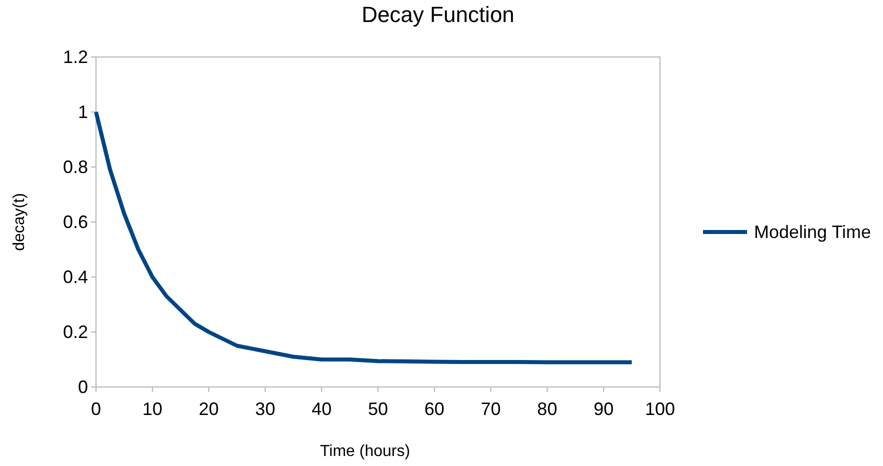 This screenshot has width=883, height=466. What do you see at coordinates (83, 112) in the screenshot?
I see `y-tick-label: 1` at bounding box center [83, 112].